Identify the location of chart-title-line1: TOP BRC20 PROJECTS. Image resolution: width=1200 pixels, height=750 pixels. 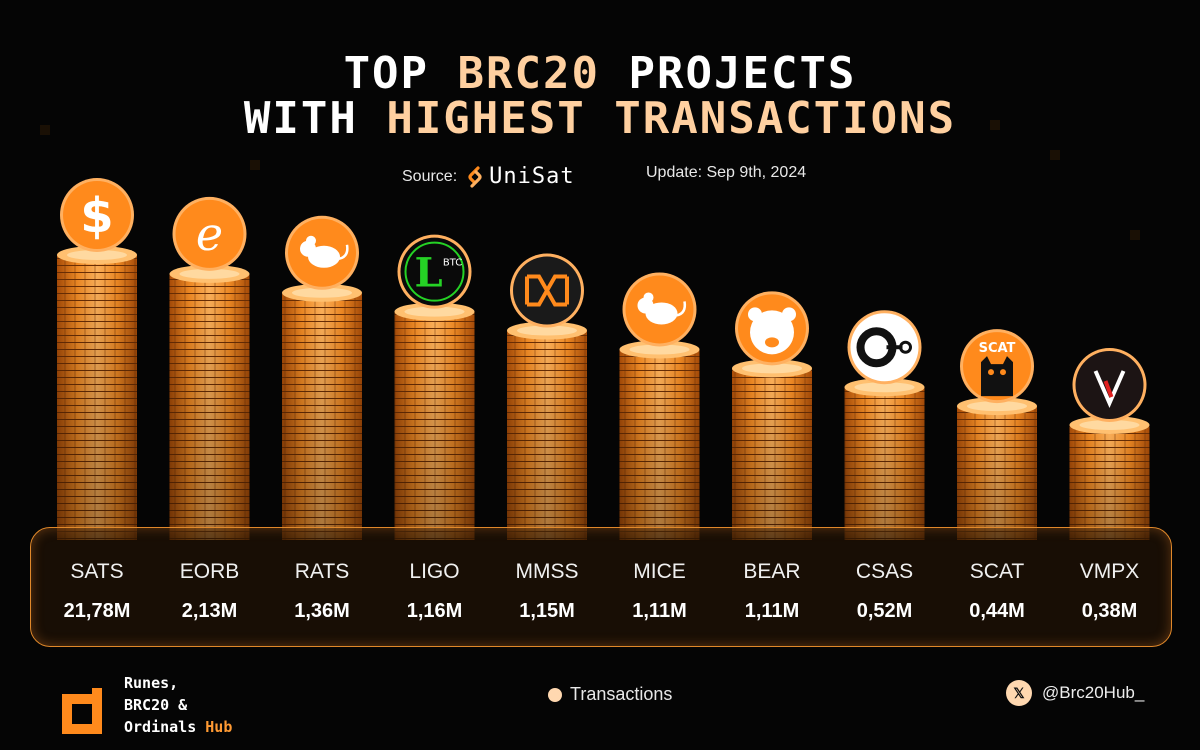
(600, 74).